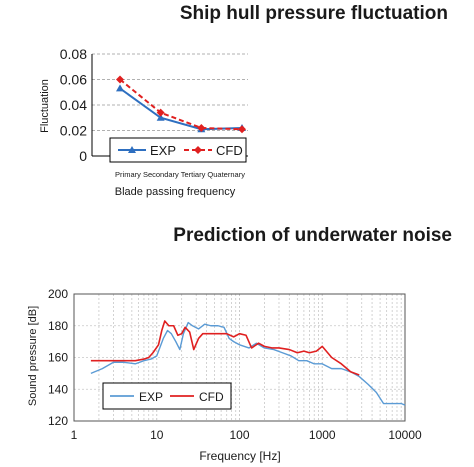  I want to click on top-y-tick-label: 0.04, so click(73, 105).